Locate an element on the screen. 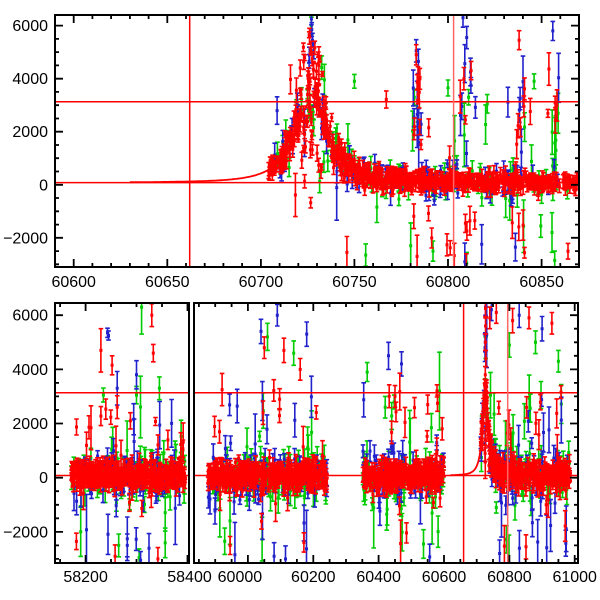 The height and width of the screenshot is (600, 600). x-tick-label: 61000 is located at coordinates (574, 577).